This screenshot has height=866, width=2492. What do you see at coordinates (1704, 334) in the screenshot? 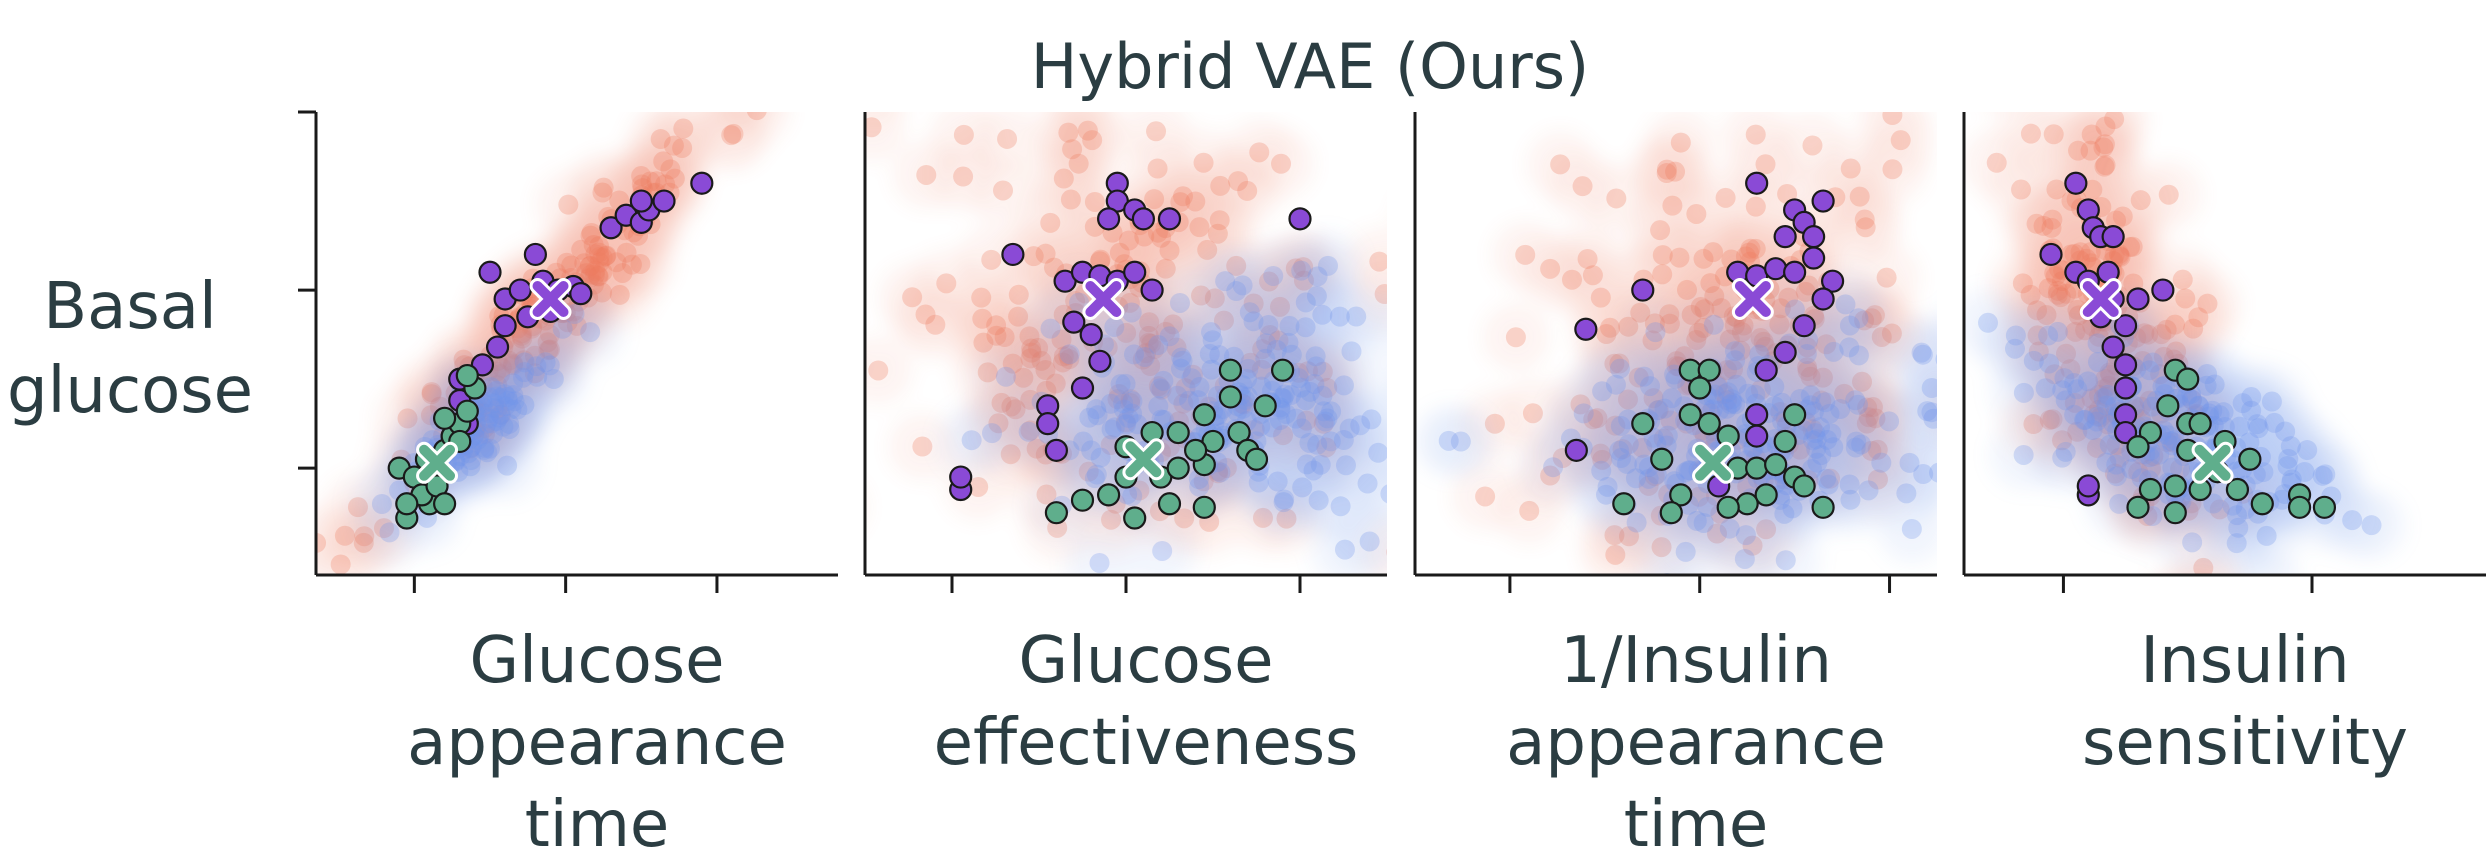
I see `points-group_high` at bounding box center [1704, 334].